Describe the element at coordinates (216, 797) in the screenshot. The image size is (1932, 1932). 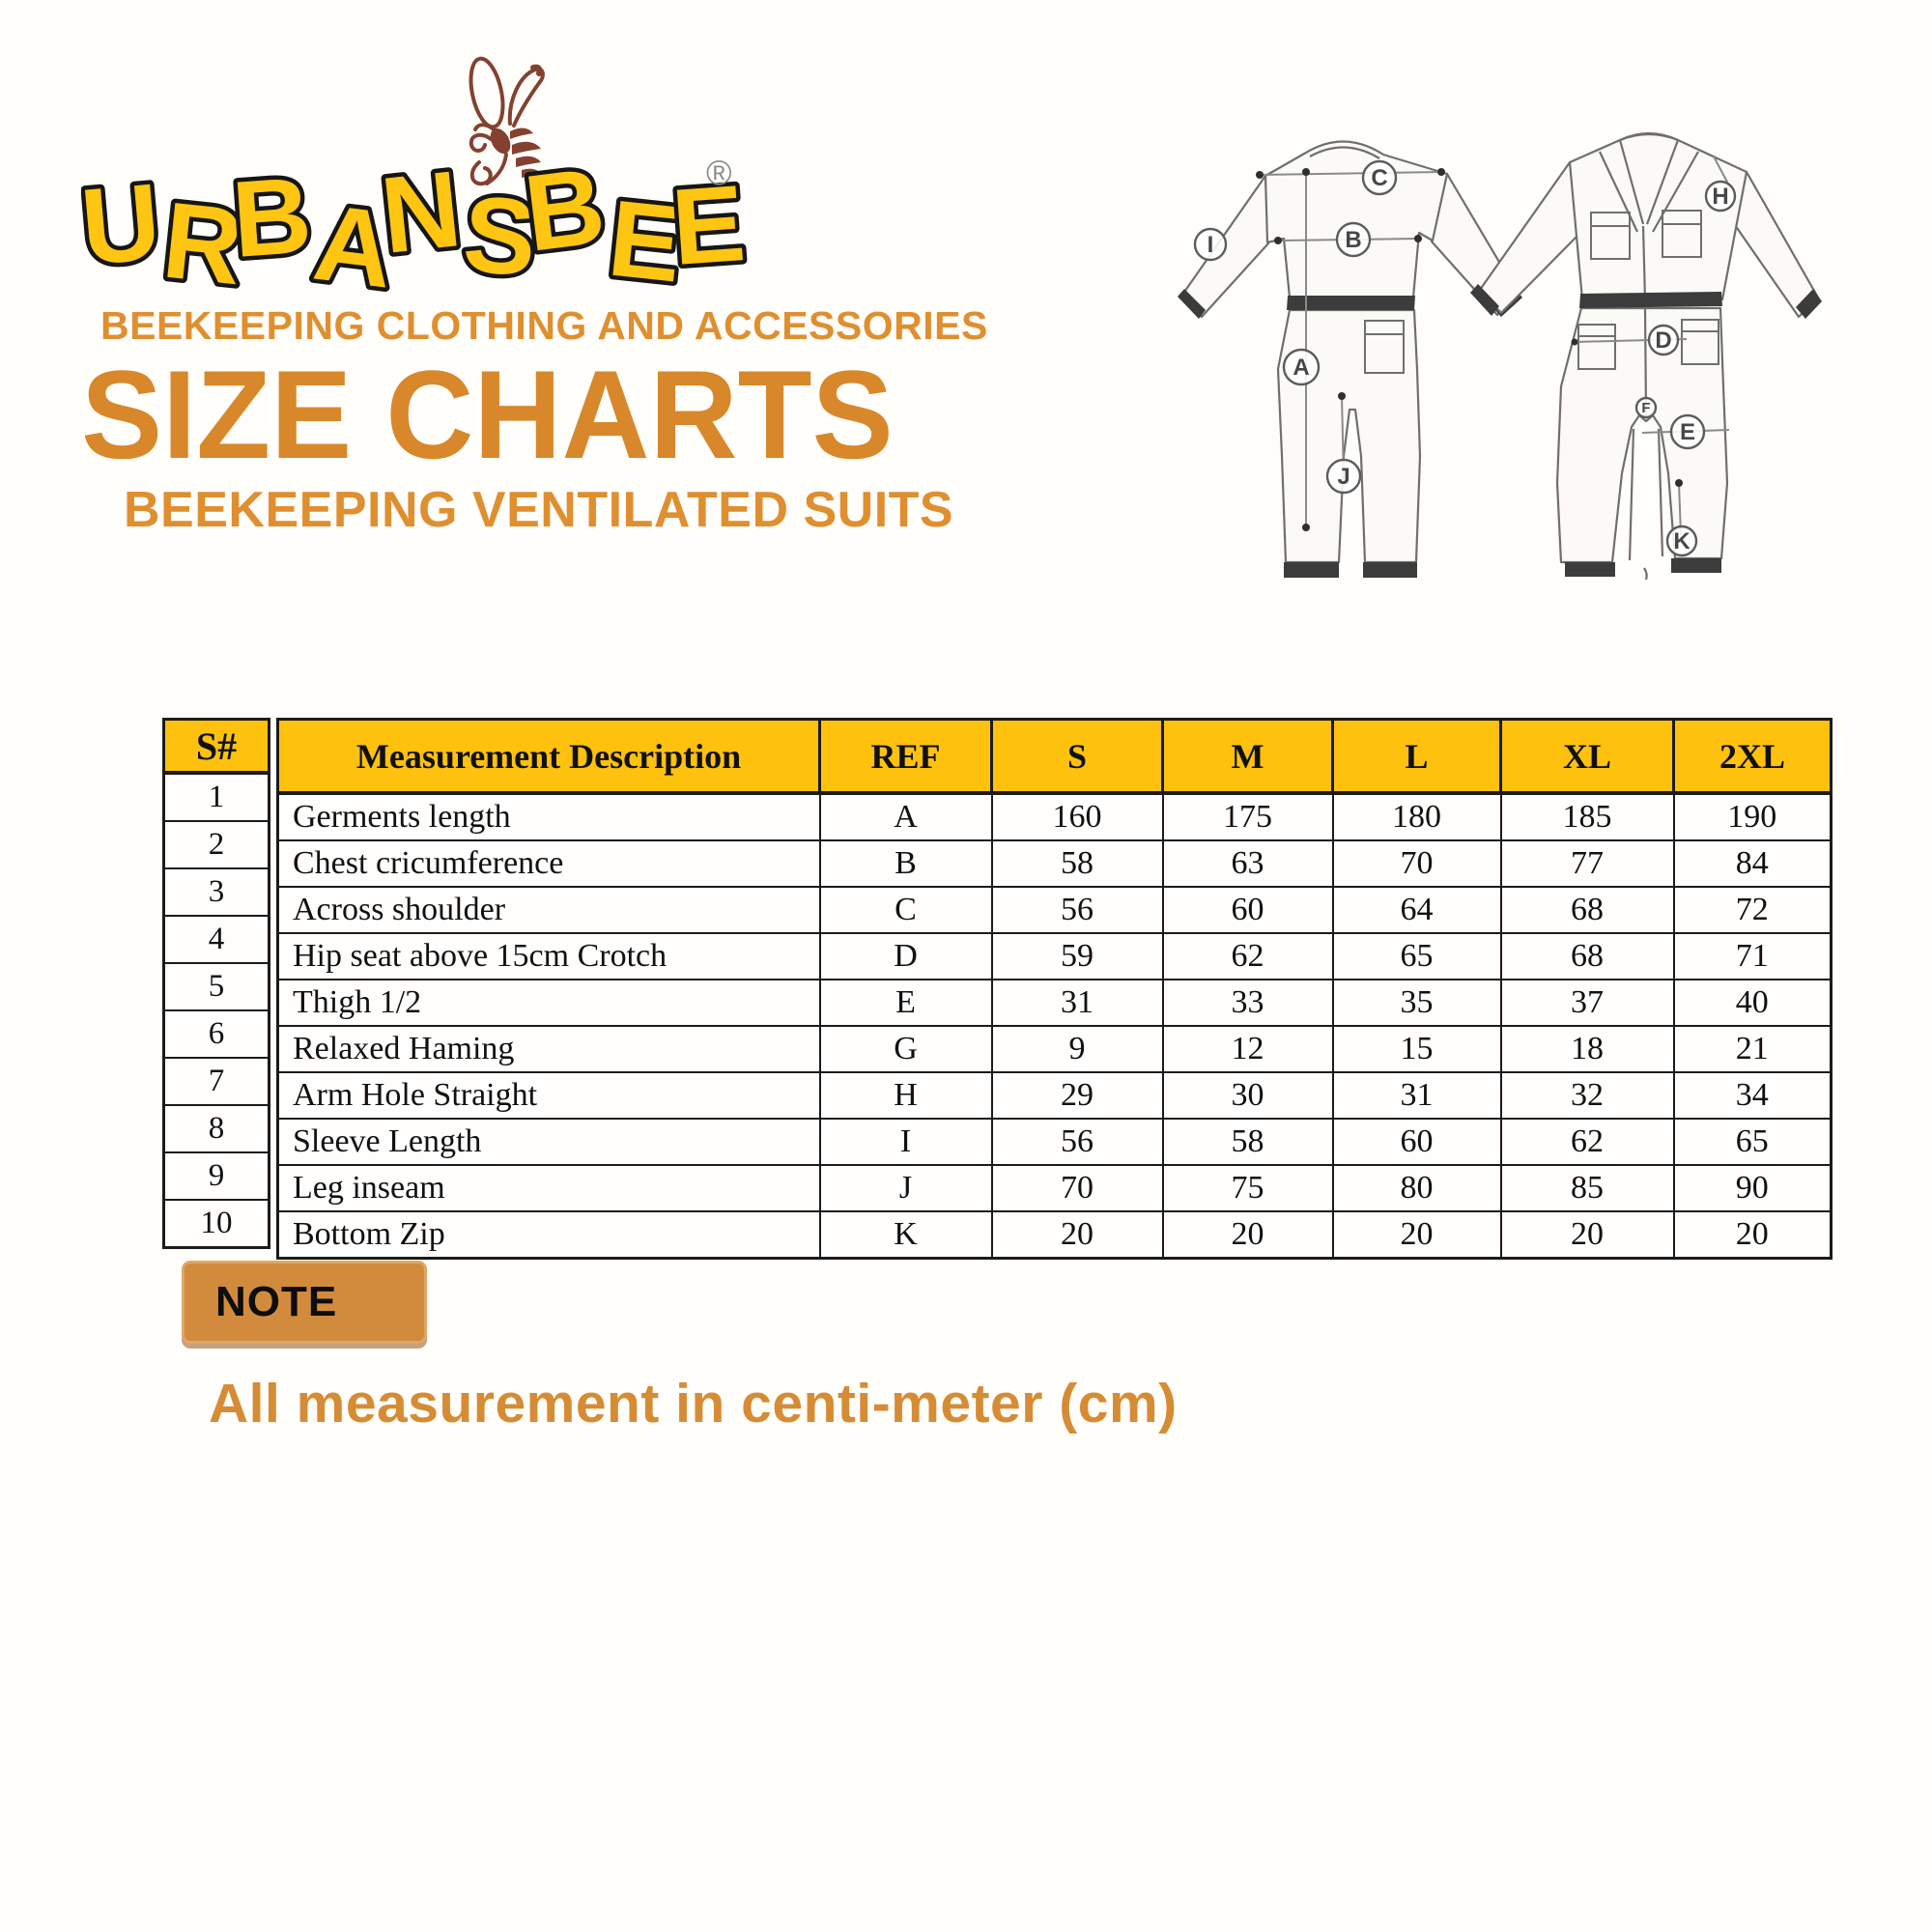
I see `serial-row: 1` at that location.